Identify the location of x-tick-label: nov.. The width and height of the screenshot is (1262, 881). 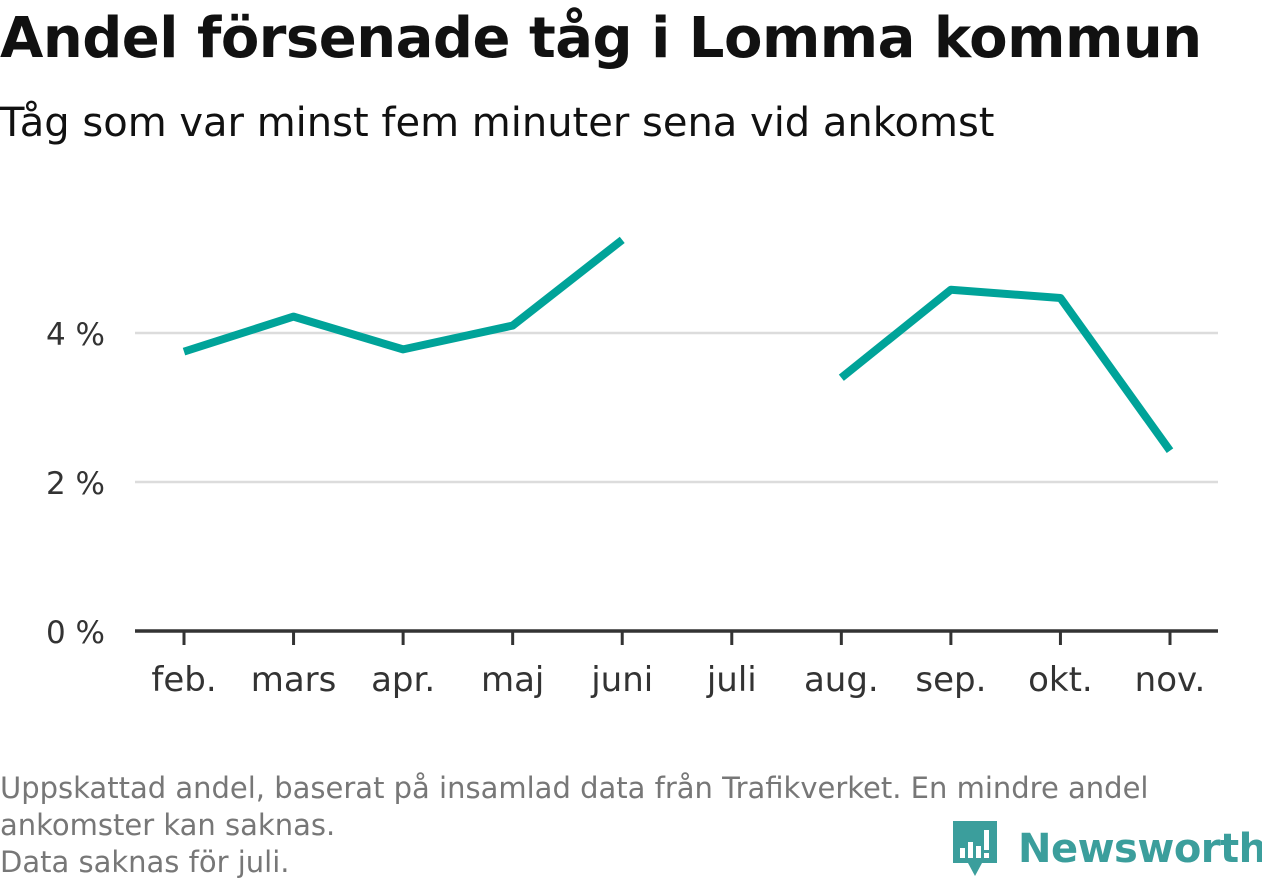
(1170, 680).